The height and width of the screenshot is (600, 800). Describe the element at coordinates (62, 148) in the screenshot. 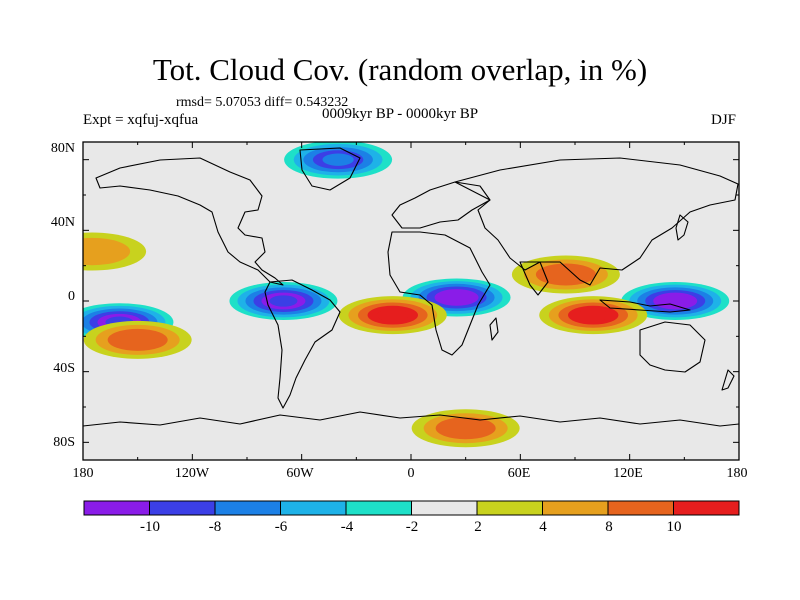

I see `lat-tick-label: 80N` at that location.